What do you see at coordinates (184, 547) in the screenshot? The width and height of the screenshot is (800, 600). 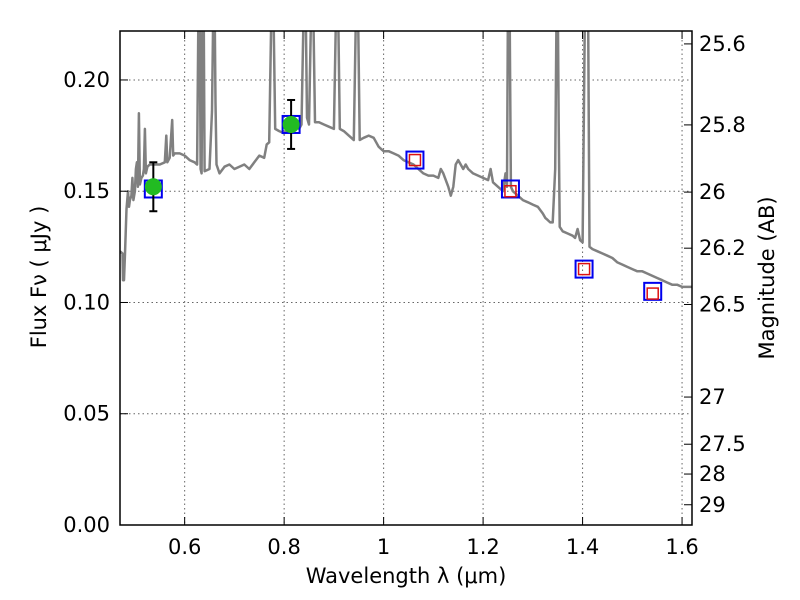 I see `x-tick-label: 0.6` at bounding box center [184, 547].